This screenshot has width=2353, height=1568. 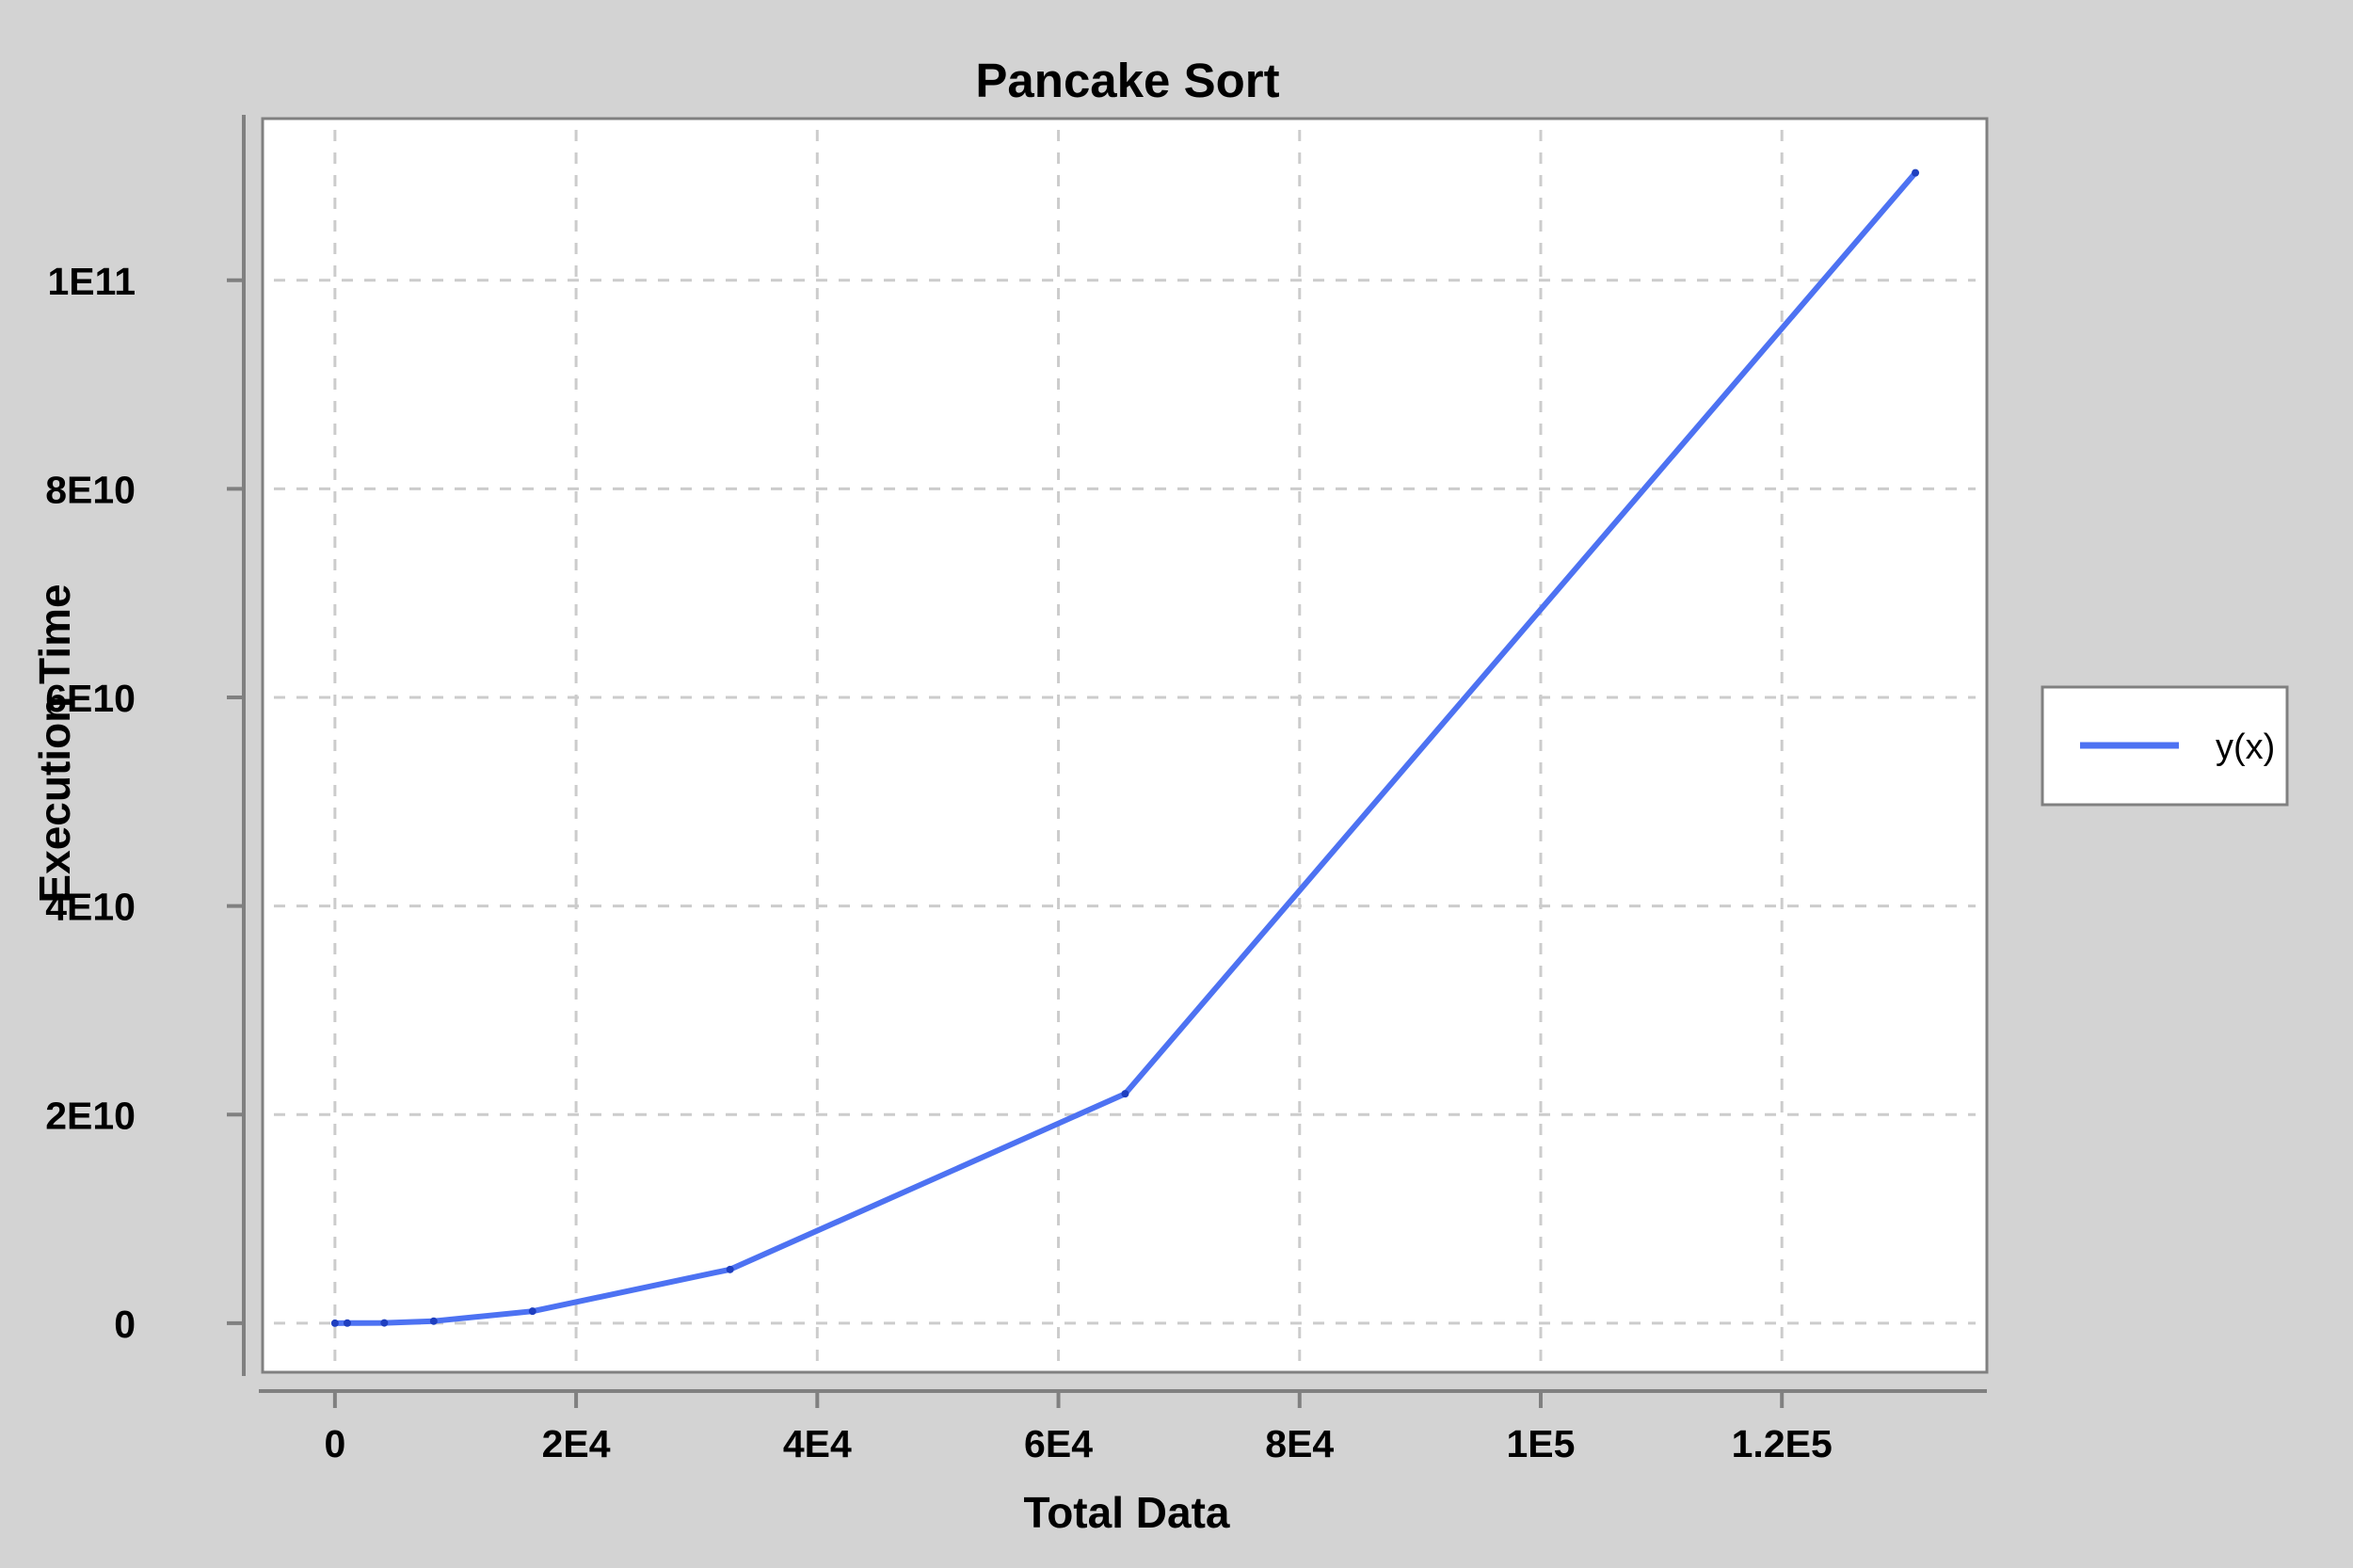 What do you see at coordinates (1300, 1443) in the screenshot?
I see `x-tick-label: 8E4` at bounding box center [1300, 1443].